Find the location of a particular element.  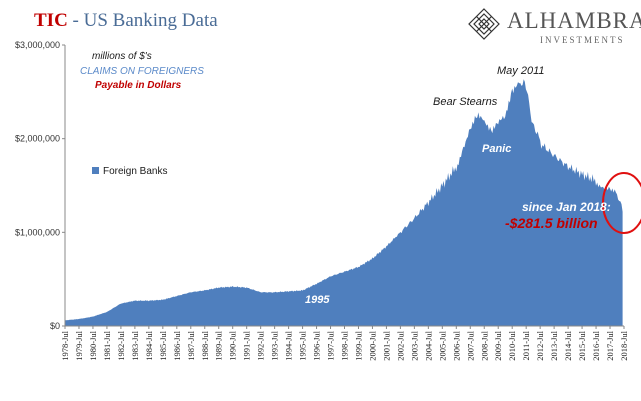

annotation-payable: Payable in Dollars is located at coordinates (138, 85).